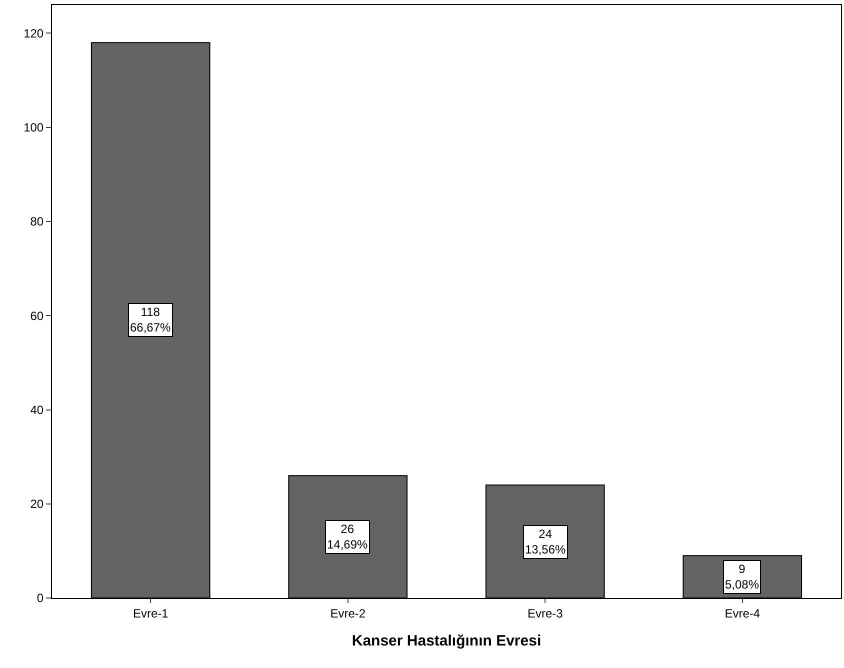  What do you see at coordinates (150, 613) in the screenshot?
I see `x-tick-label: Evre-1` at bounding box center [150, 613].